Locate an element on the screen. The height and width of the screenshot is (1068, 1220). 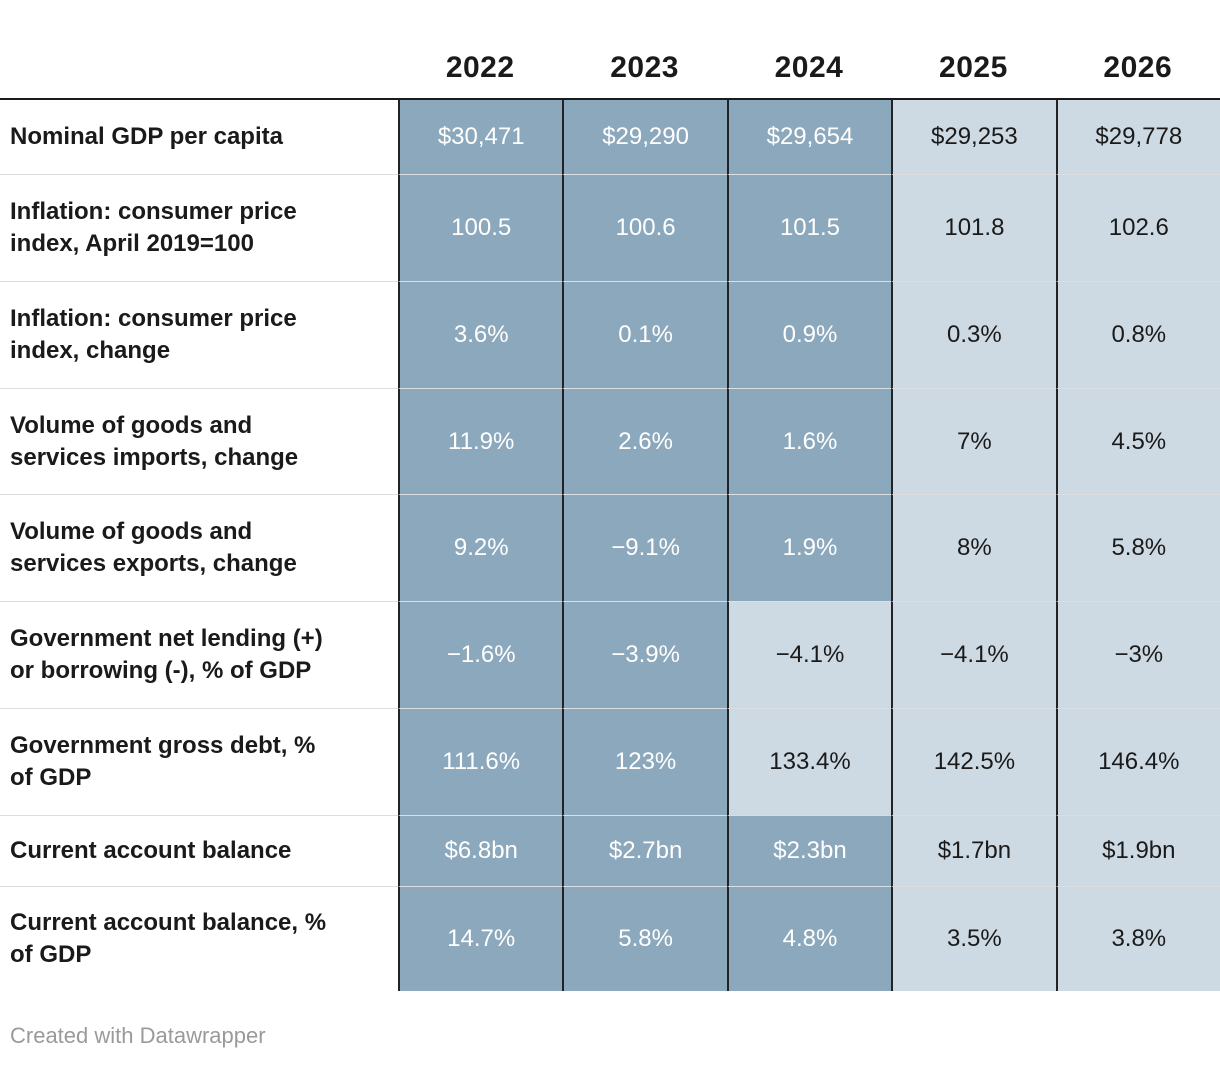
value-cell: −9.1% is located at coordinates (644, 547).